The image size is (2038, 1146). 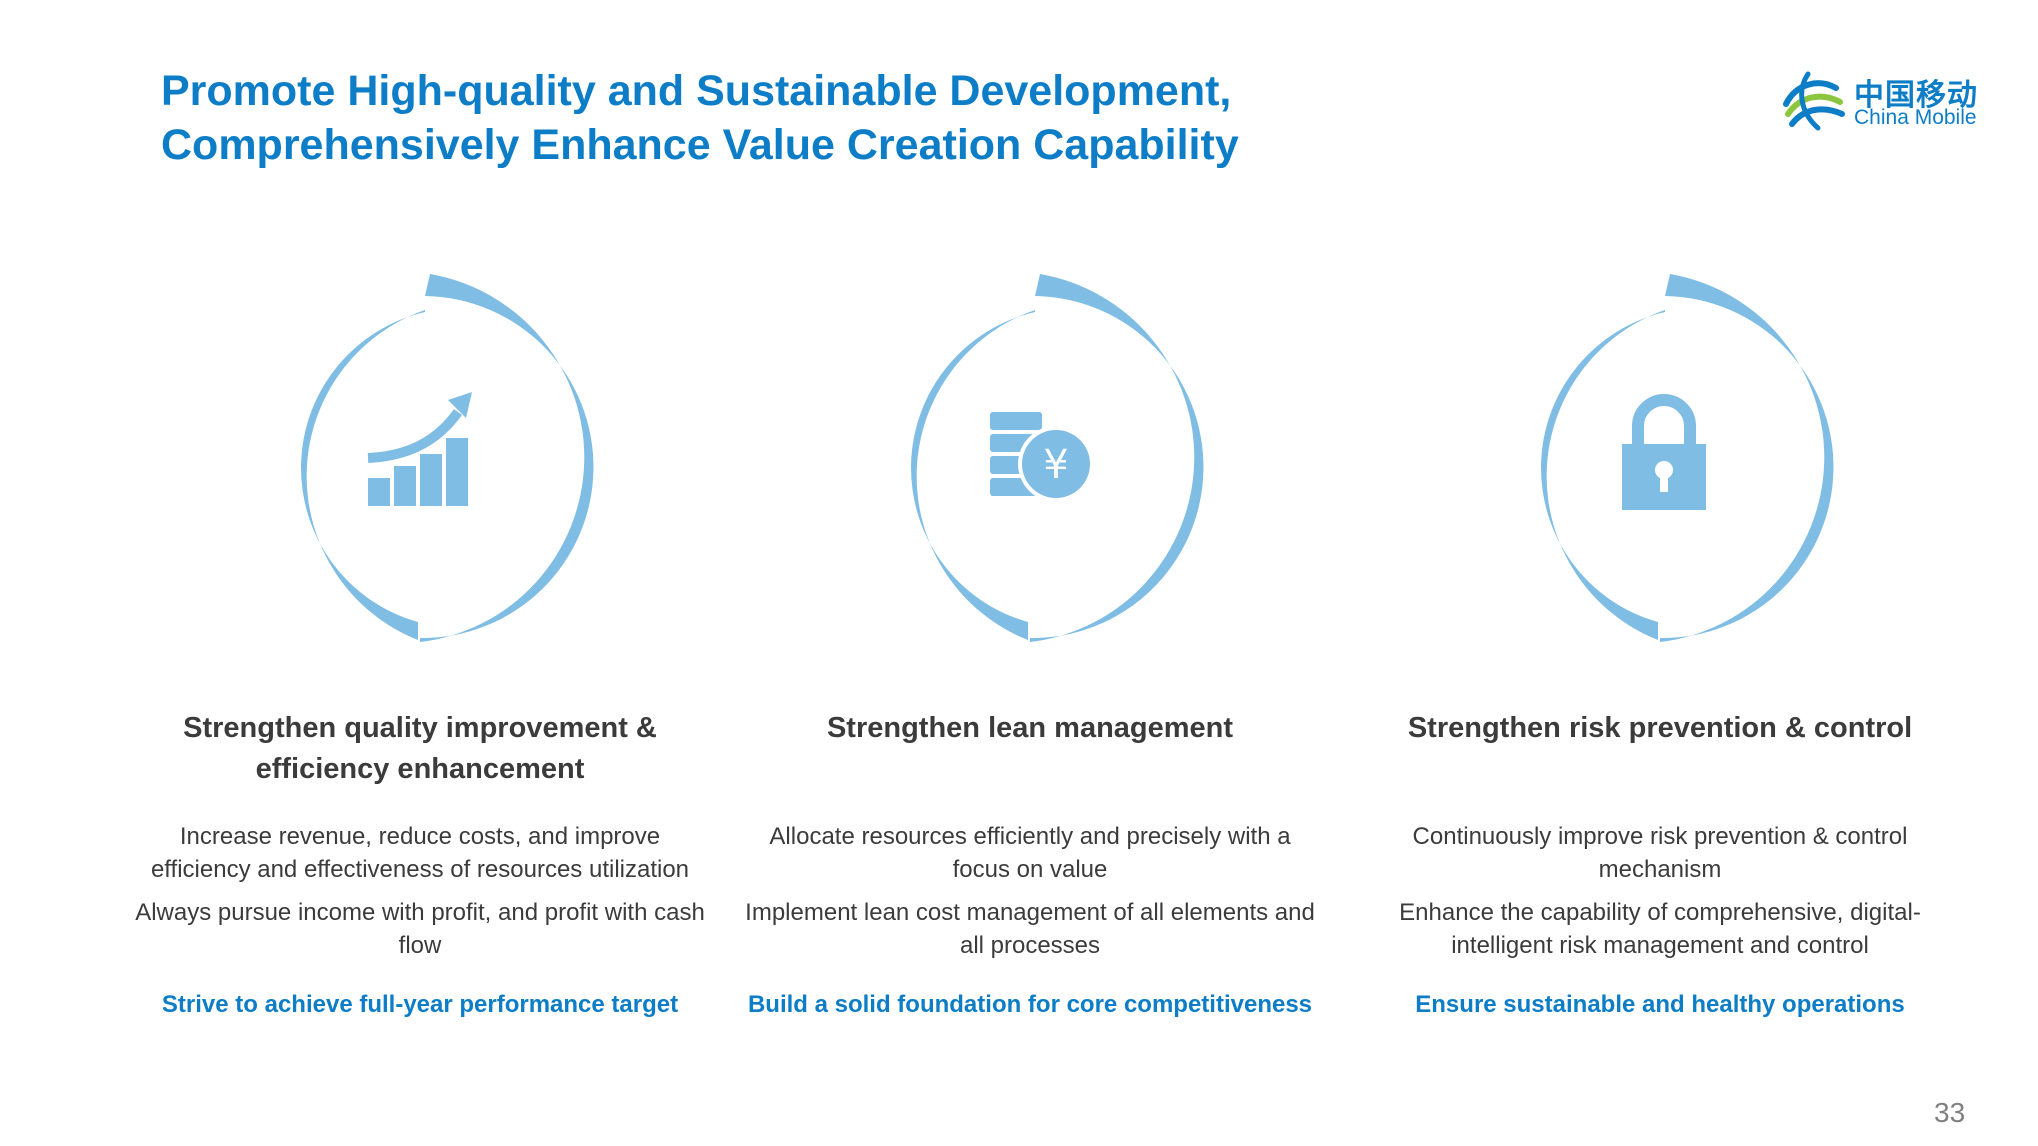 I want to click on lock-icon, so click(x=1664, y=452).